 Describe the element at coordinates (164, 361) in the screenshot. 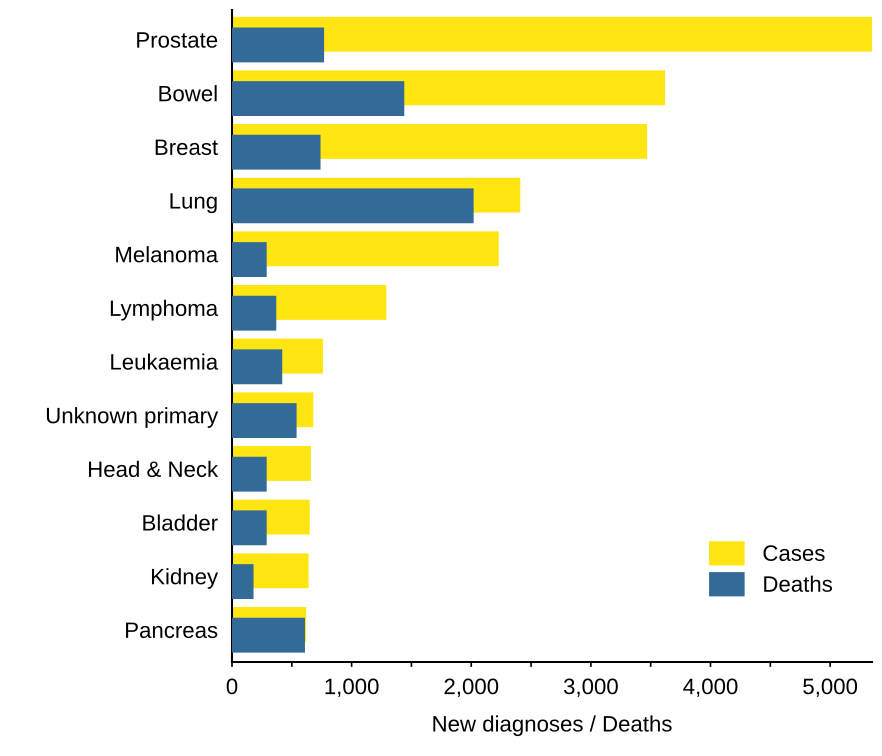

I see `y-tick-label: Leukaemia` at that location.